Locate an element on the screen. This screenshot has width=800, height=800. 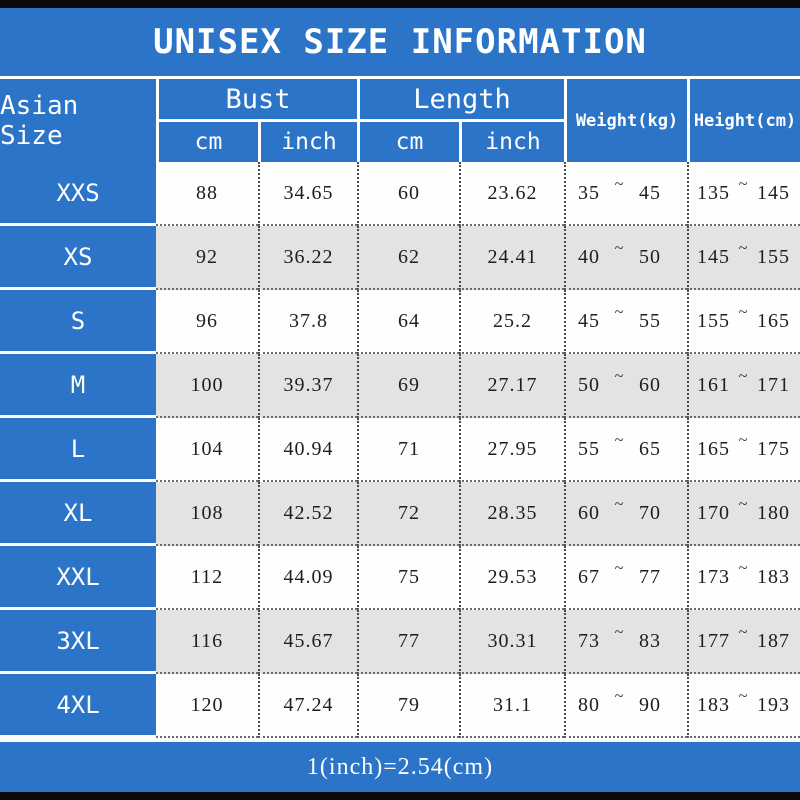
top-black-bar is located at coordinates (400, 4).